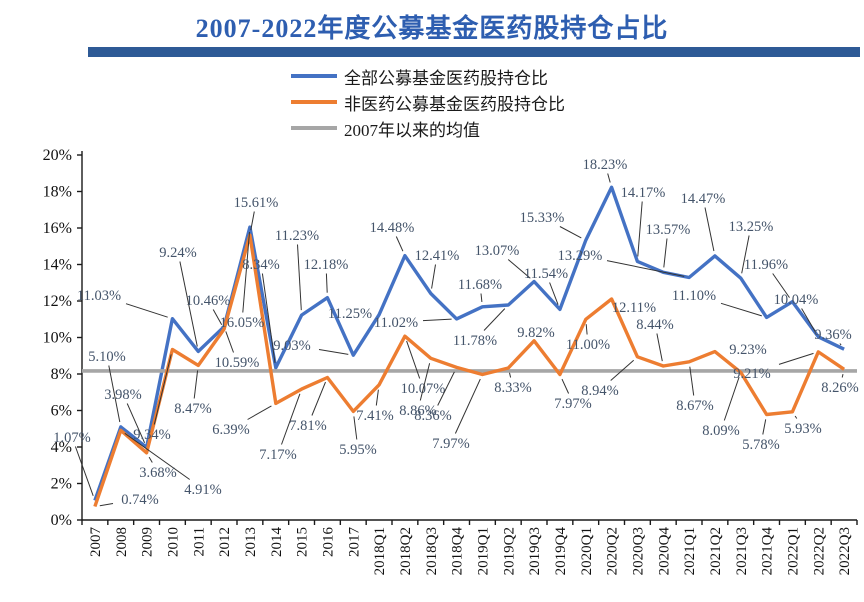  I want to click on y-tick-label: 16%, so click(57, 228).